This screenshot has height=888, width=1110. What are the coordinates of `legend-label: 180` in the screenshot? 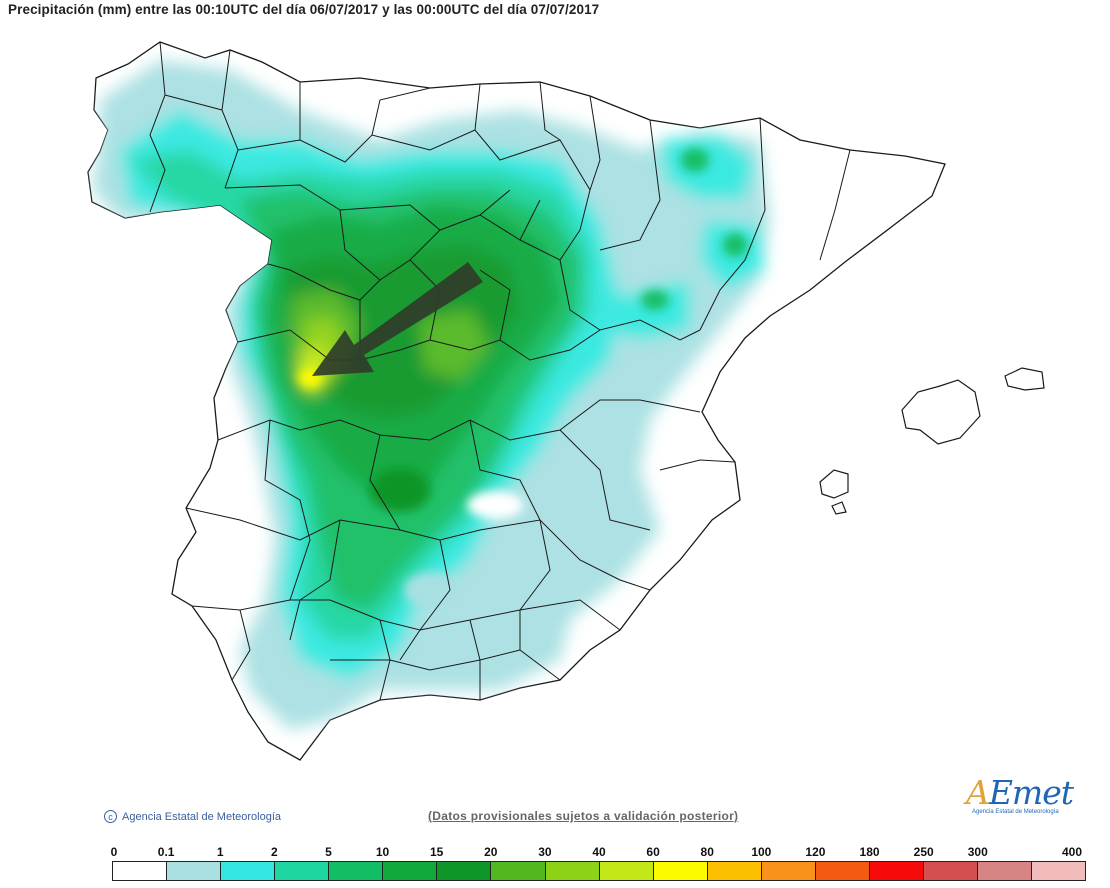 It's located at (869, 852).